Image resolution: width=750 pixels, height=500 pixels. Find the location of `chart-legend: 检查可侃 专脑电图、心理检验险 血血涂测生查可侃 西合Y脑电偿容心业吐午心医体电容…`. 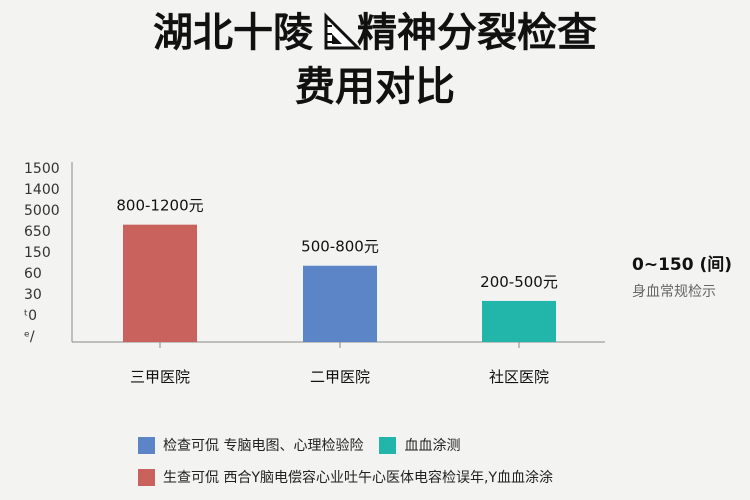

chart-legend: 检查可侃 专脑电图、心理检验险 血血涂测生查可侃 西合Y脑电偿容心业吐午心医体电容… is located at coordinates (345, 466).